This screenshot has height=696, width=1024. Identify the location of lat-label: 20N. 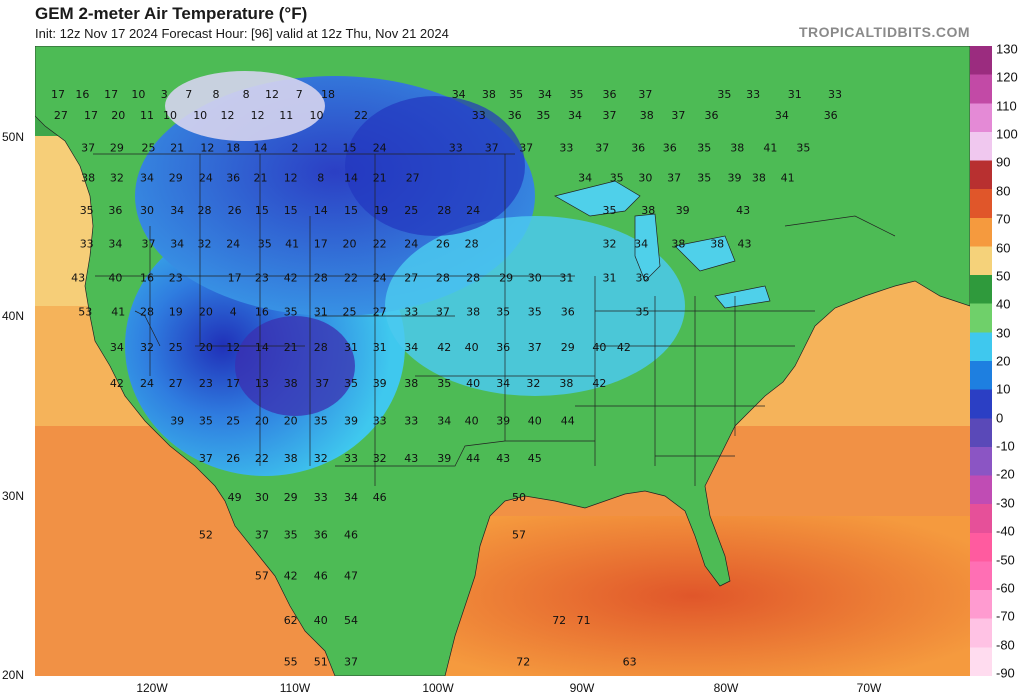
(13, 675).